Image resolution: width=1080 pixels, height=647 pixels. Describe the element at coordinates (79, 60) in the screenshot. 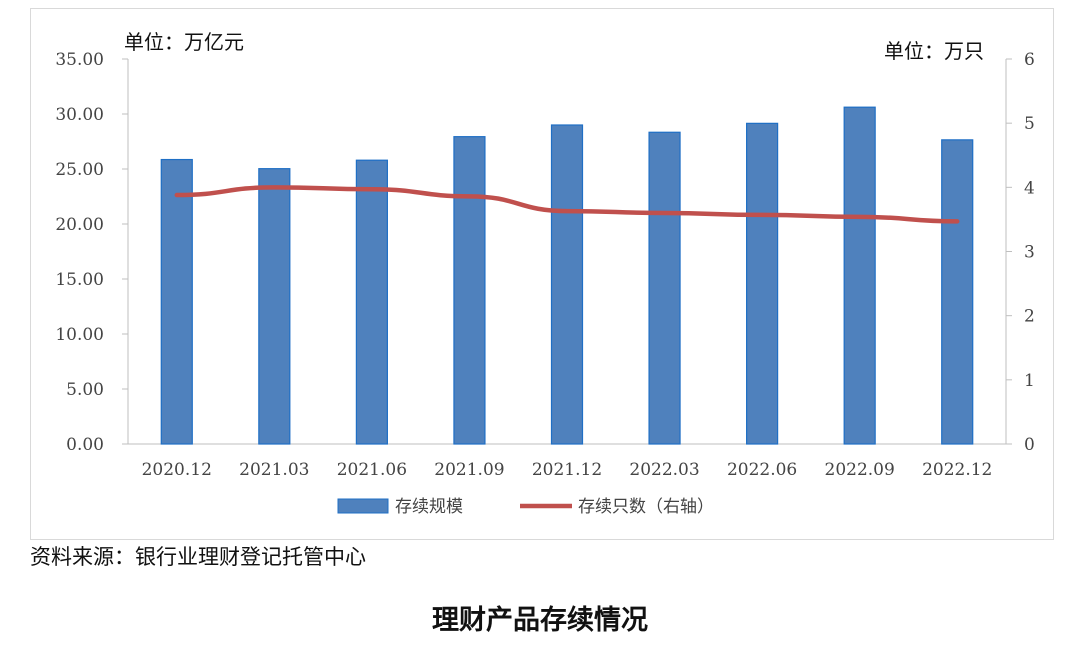

I see `left-tick-label: 35.00` at that location.